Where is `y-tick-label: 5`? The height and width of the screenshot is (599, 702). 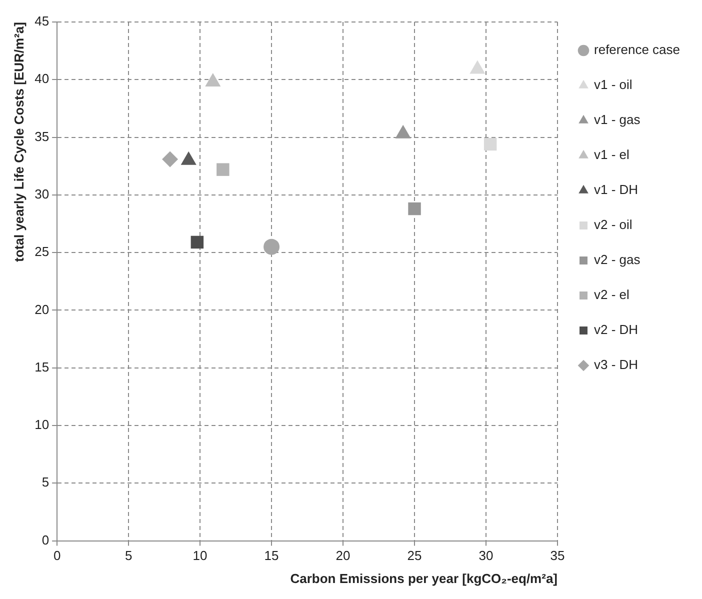
y-tick-label: 5 is located at coordinates (46, 482).